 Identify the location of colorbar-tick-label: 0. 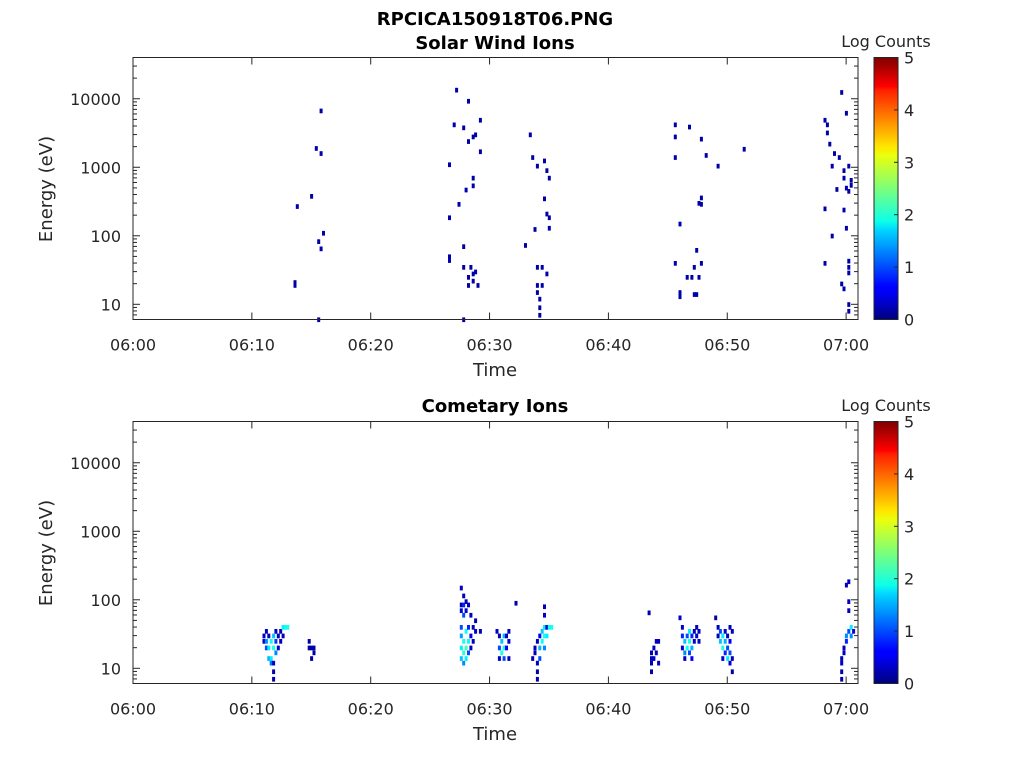
(909, 320).